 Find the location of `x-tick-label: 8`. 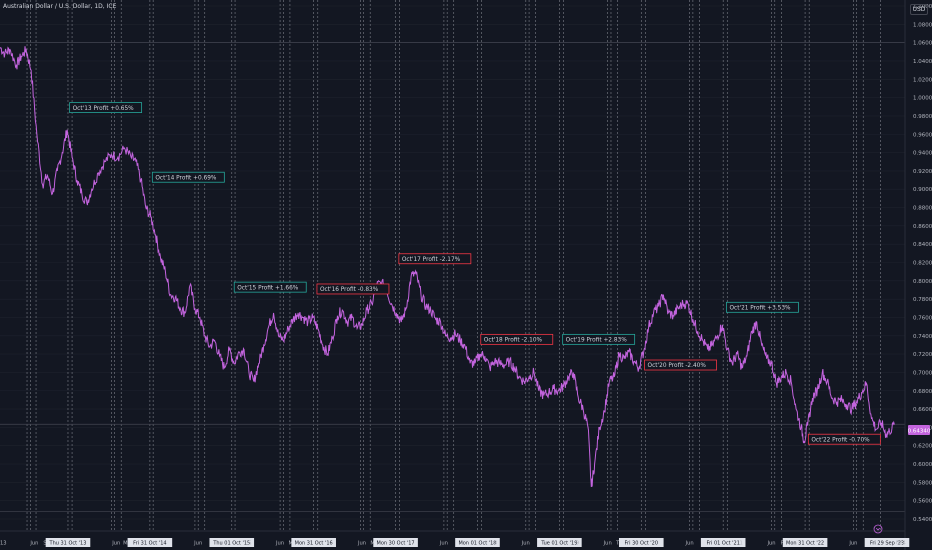

x-tick-label: 8 is located at coordinates (495, 544).